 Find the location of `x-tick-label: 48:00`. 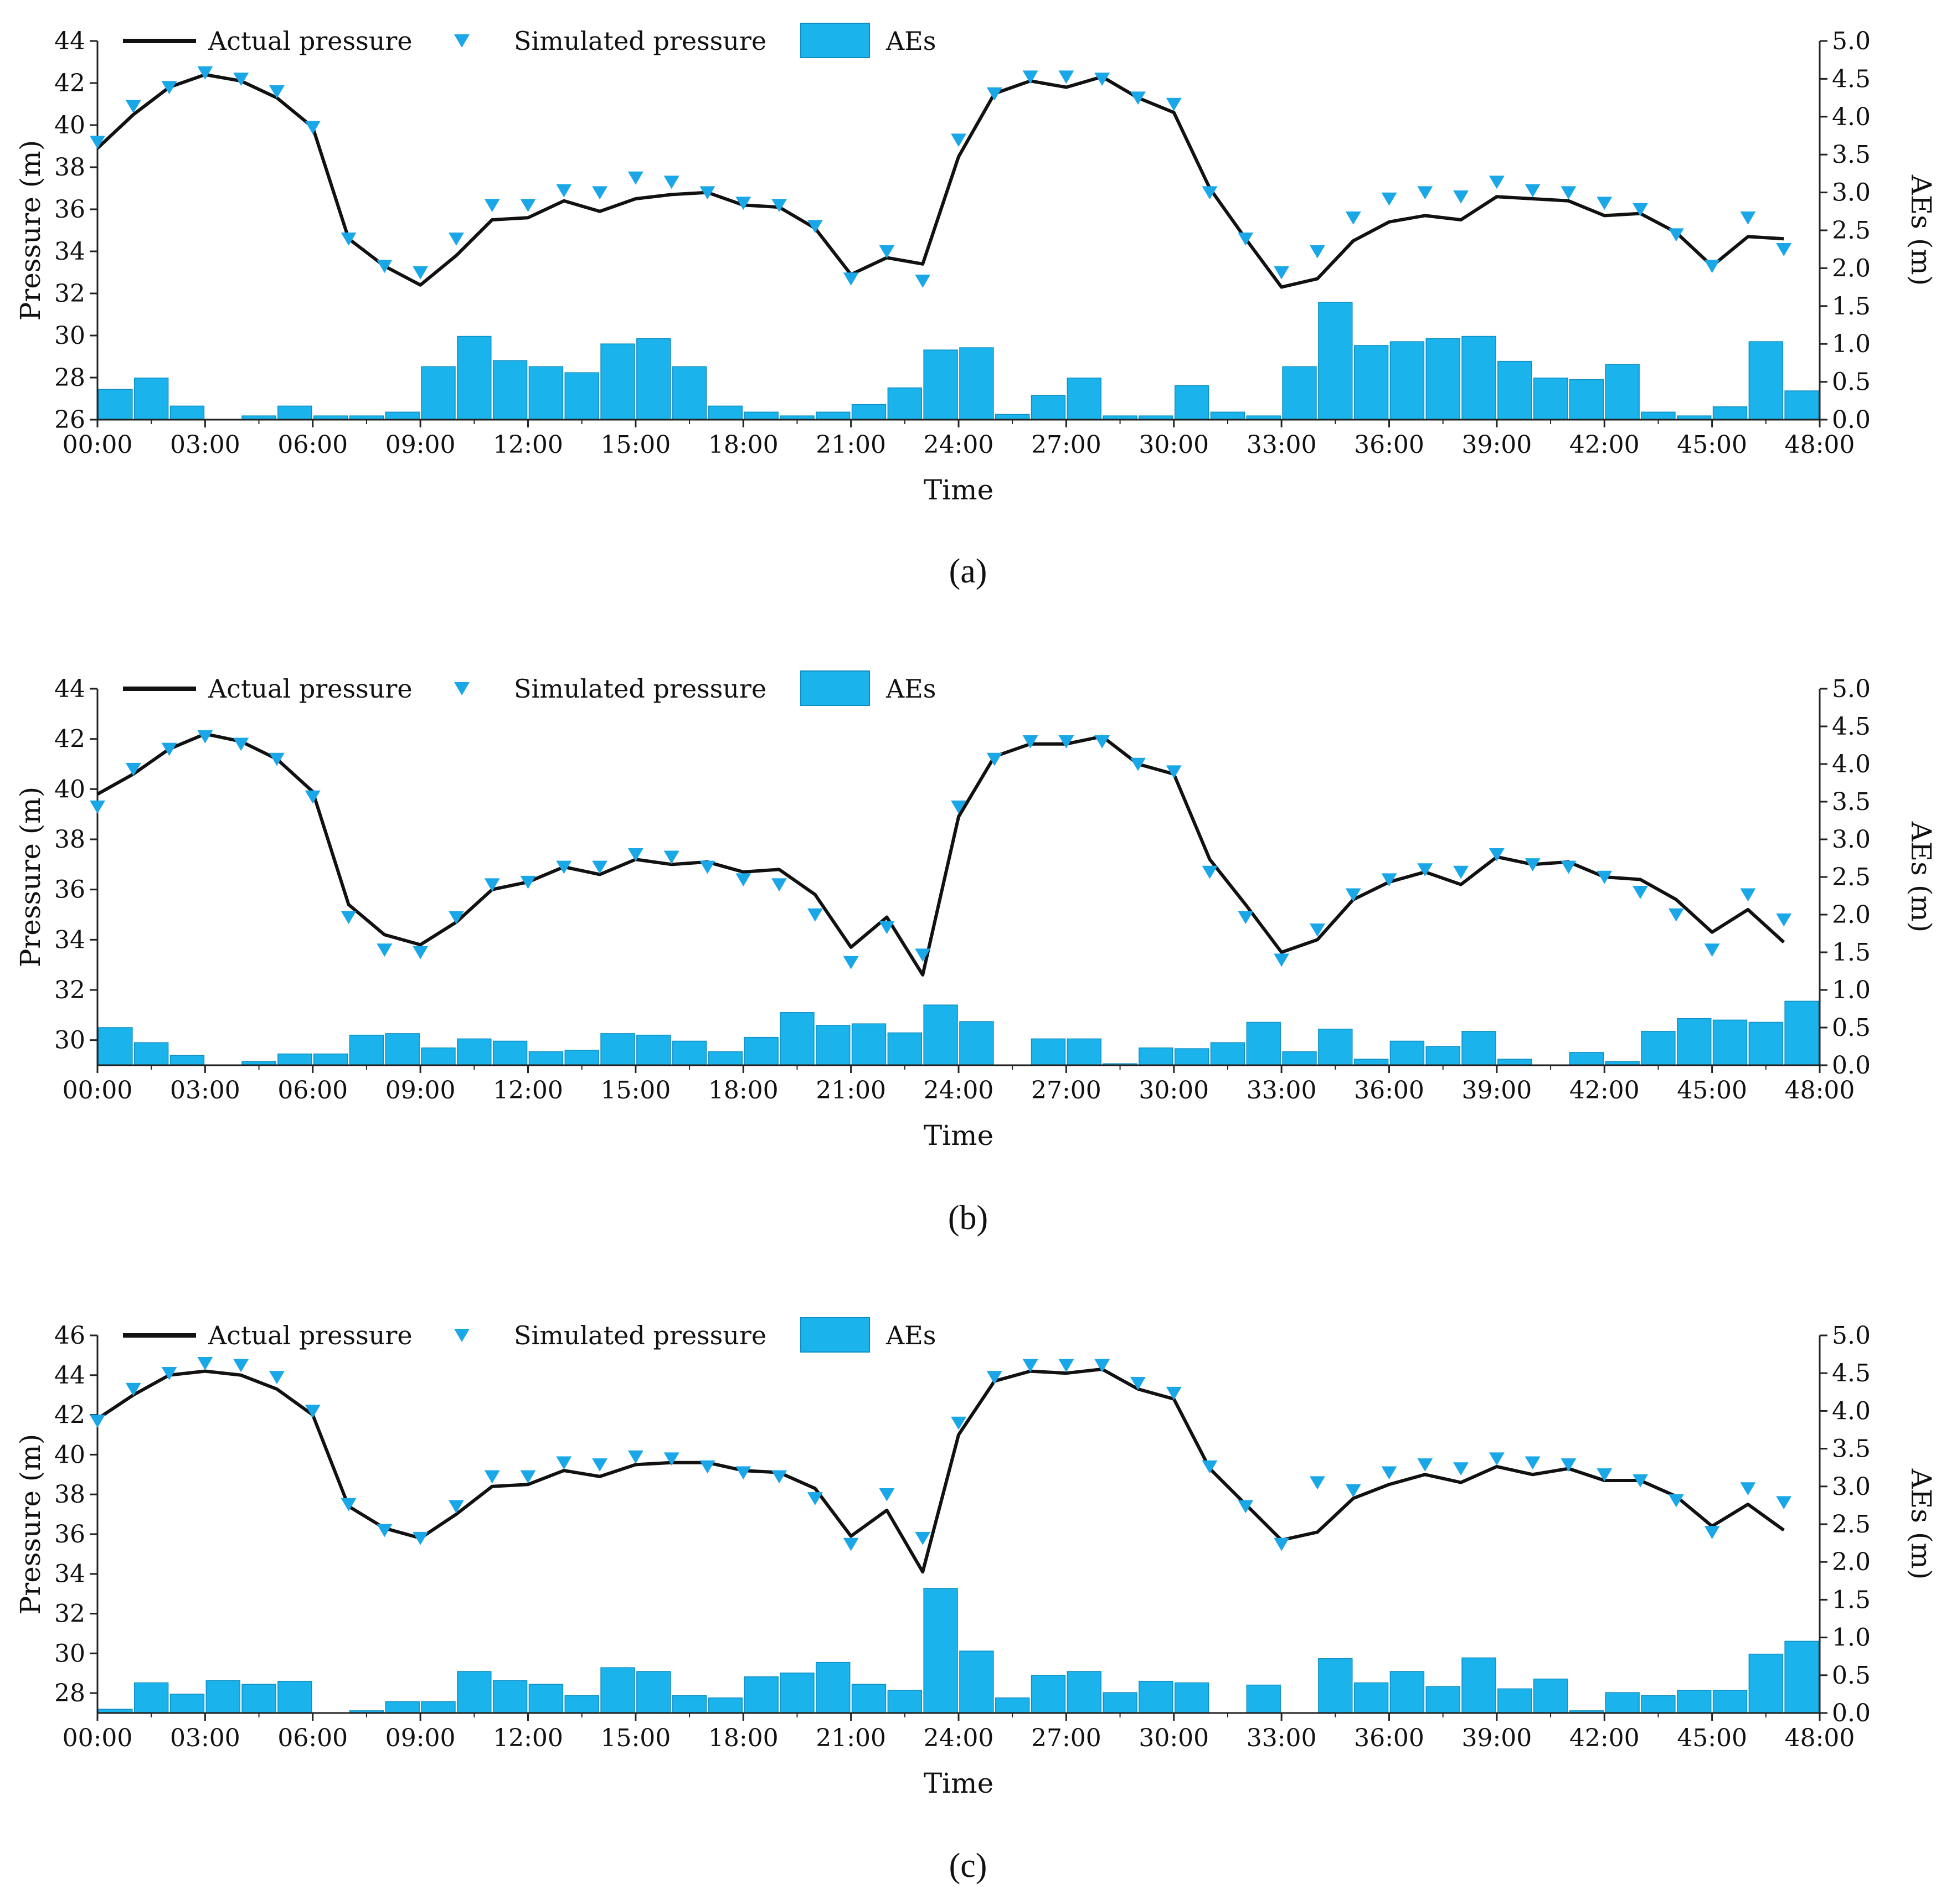

x-tick-label: 48:00 is located at coordinates (1820, 1738).